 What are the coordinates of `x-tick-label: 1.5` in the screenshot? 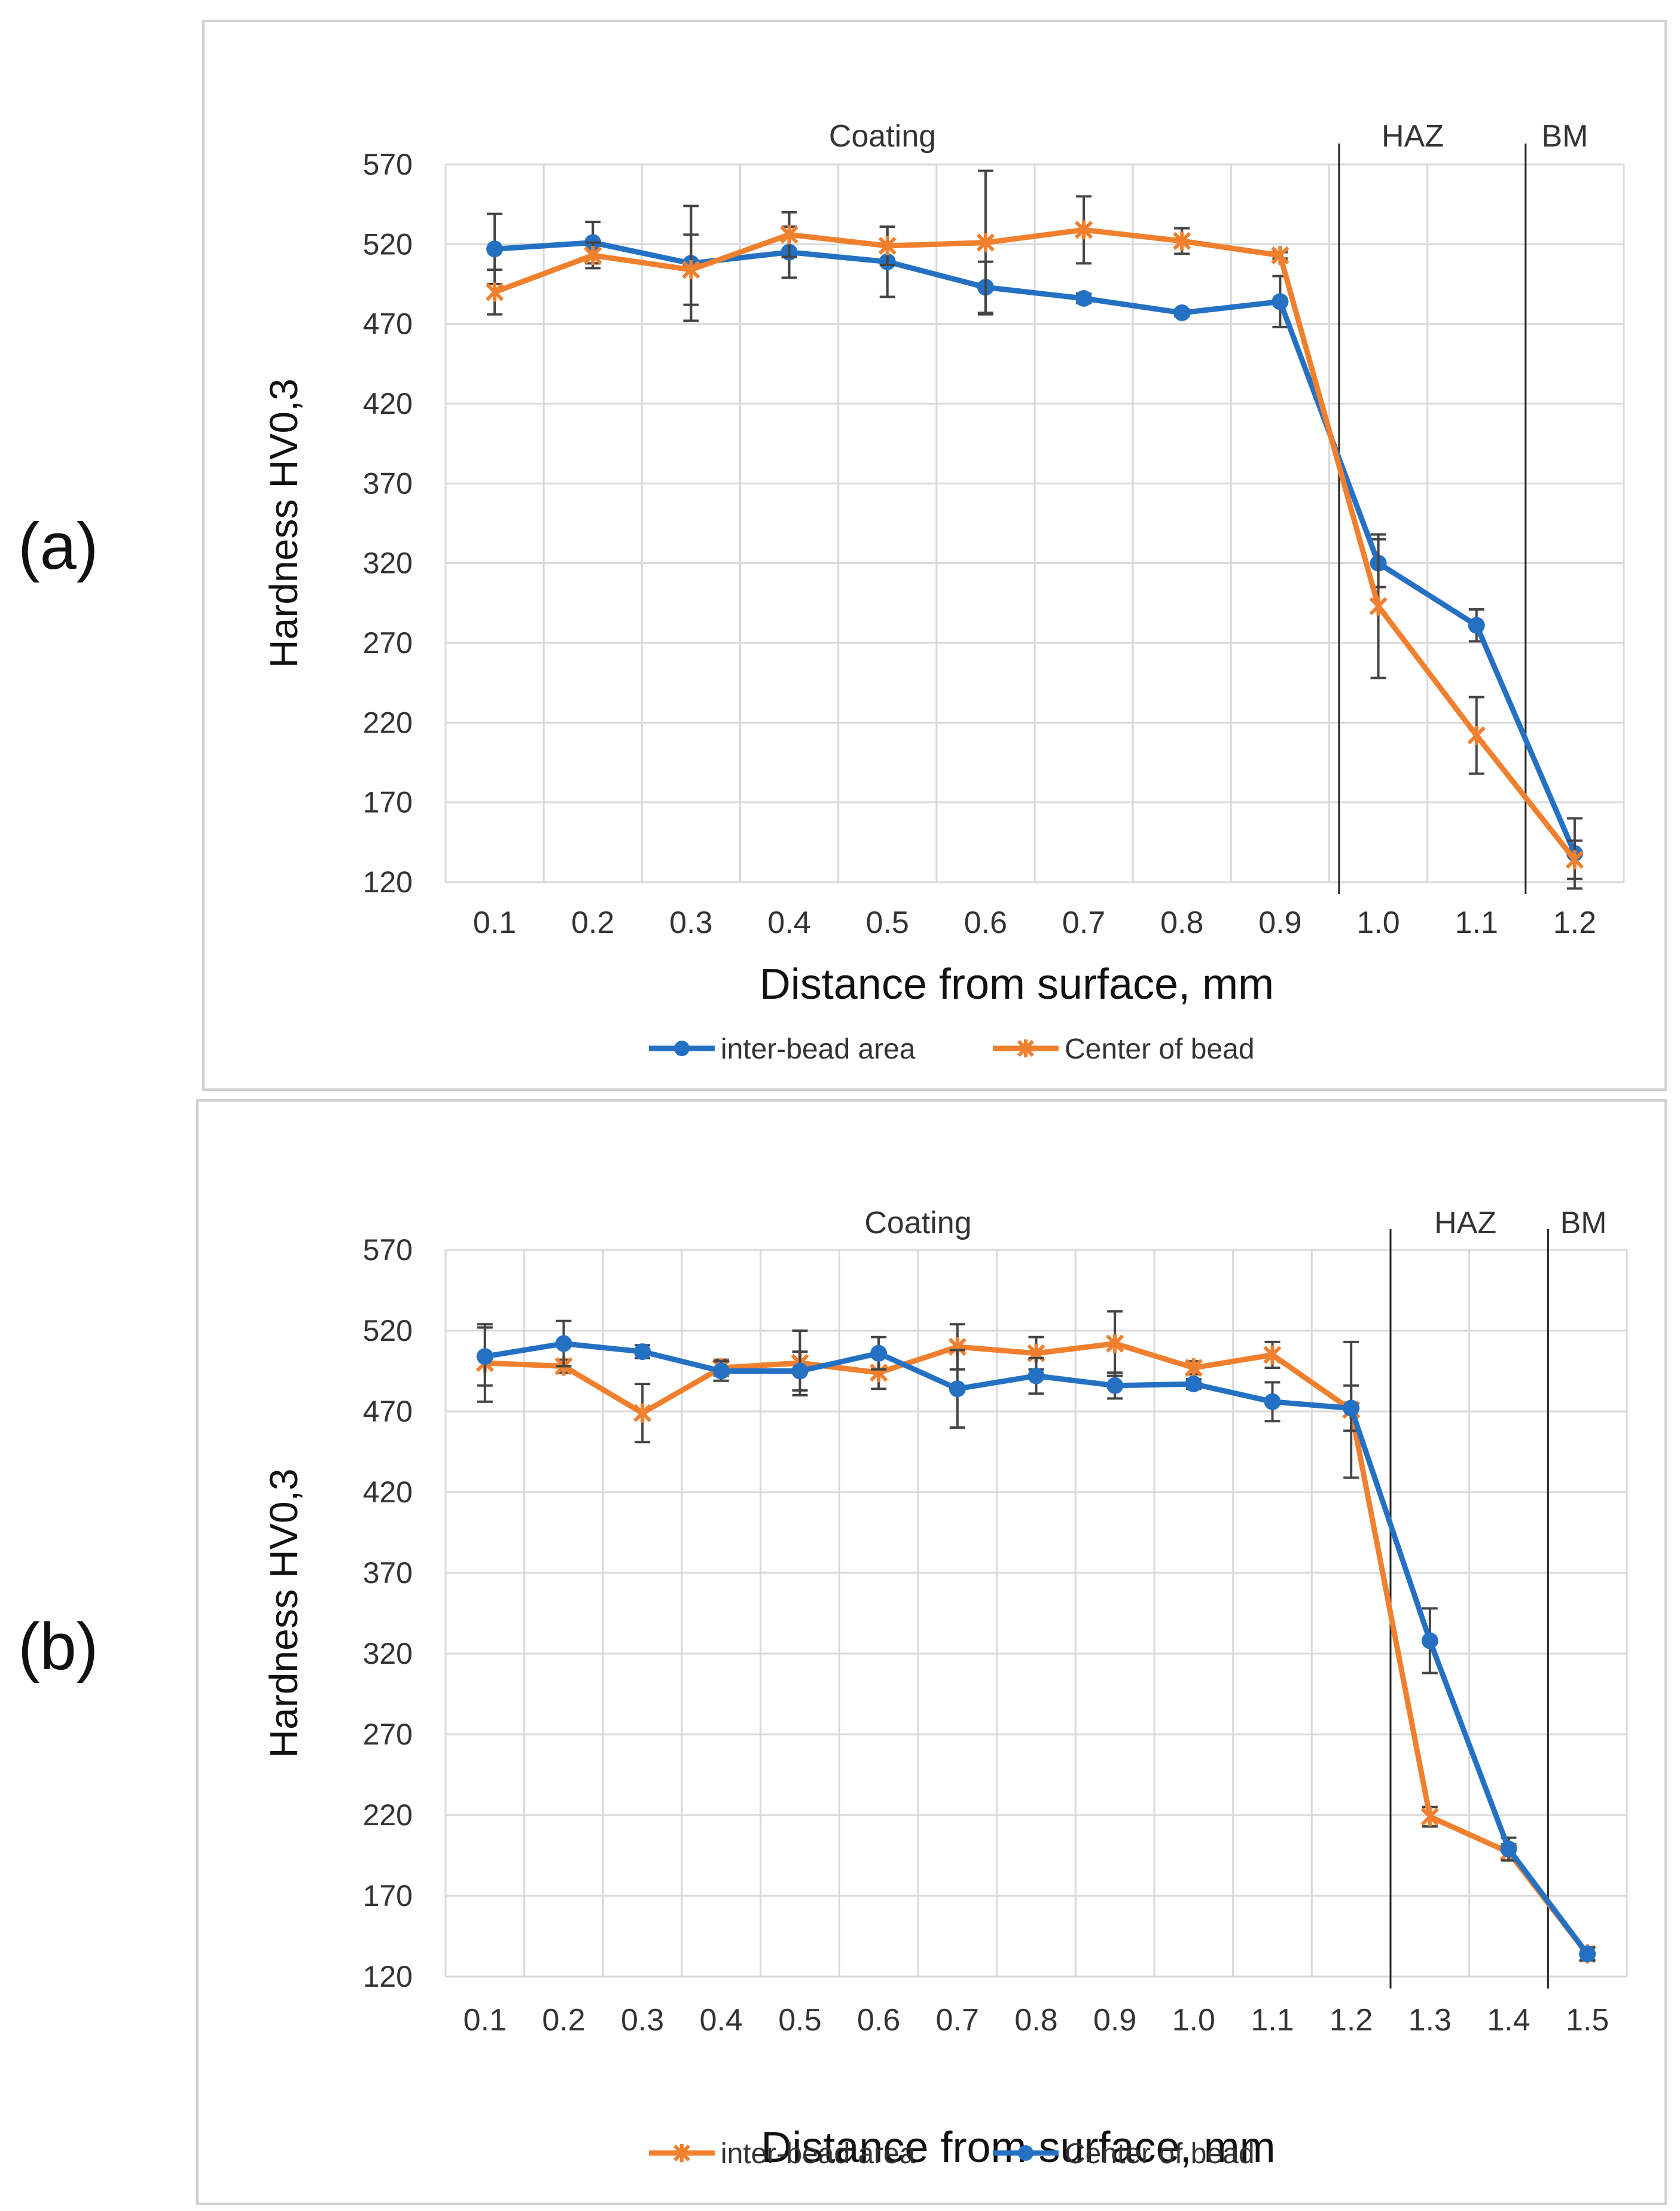 It's located at (1587, 2020).